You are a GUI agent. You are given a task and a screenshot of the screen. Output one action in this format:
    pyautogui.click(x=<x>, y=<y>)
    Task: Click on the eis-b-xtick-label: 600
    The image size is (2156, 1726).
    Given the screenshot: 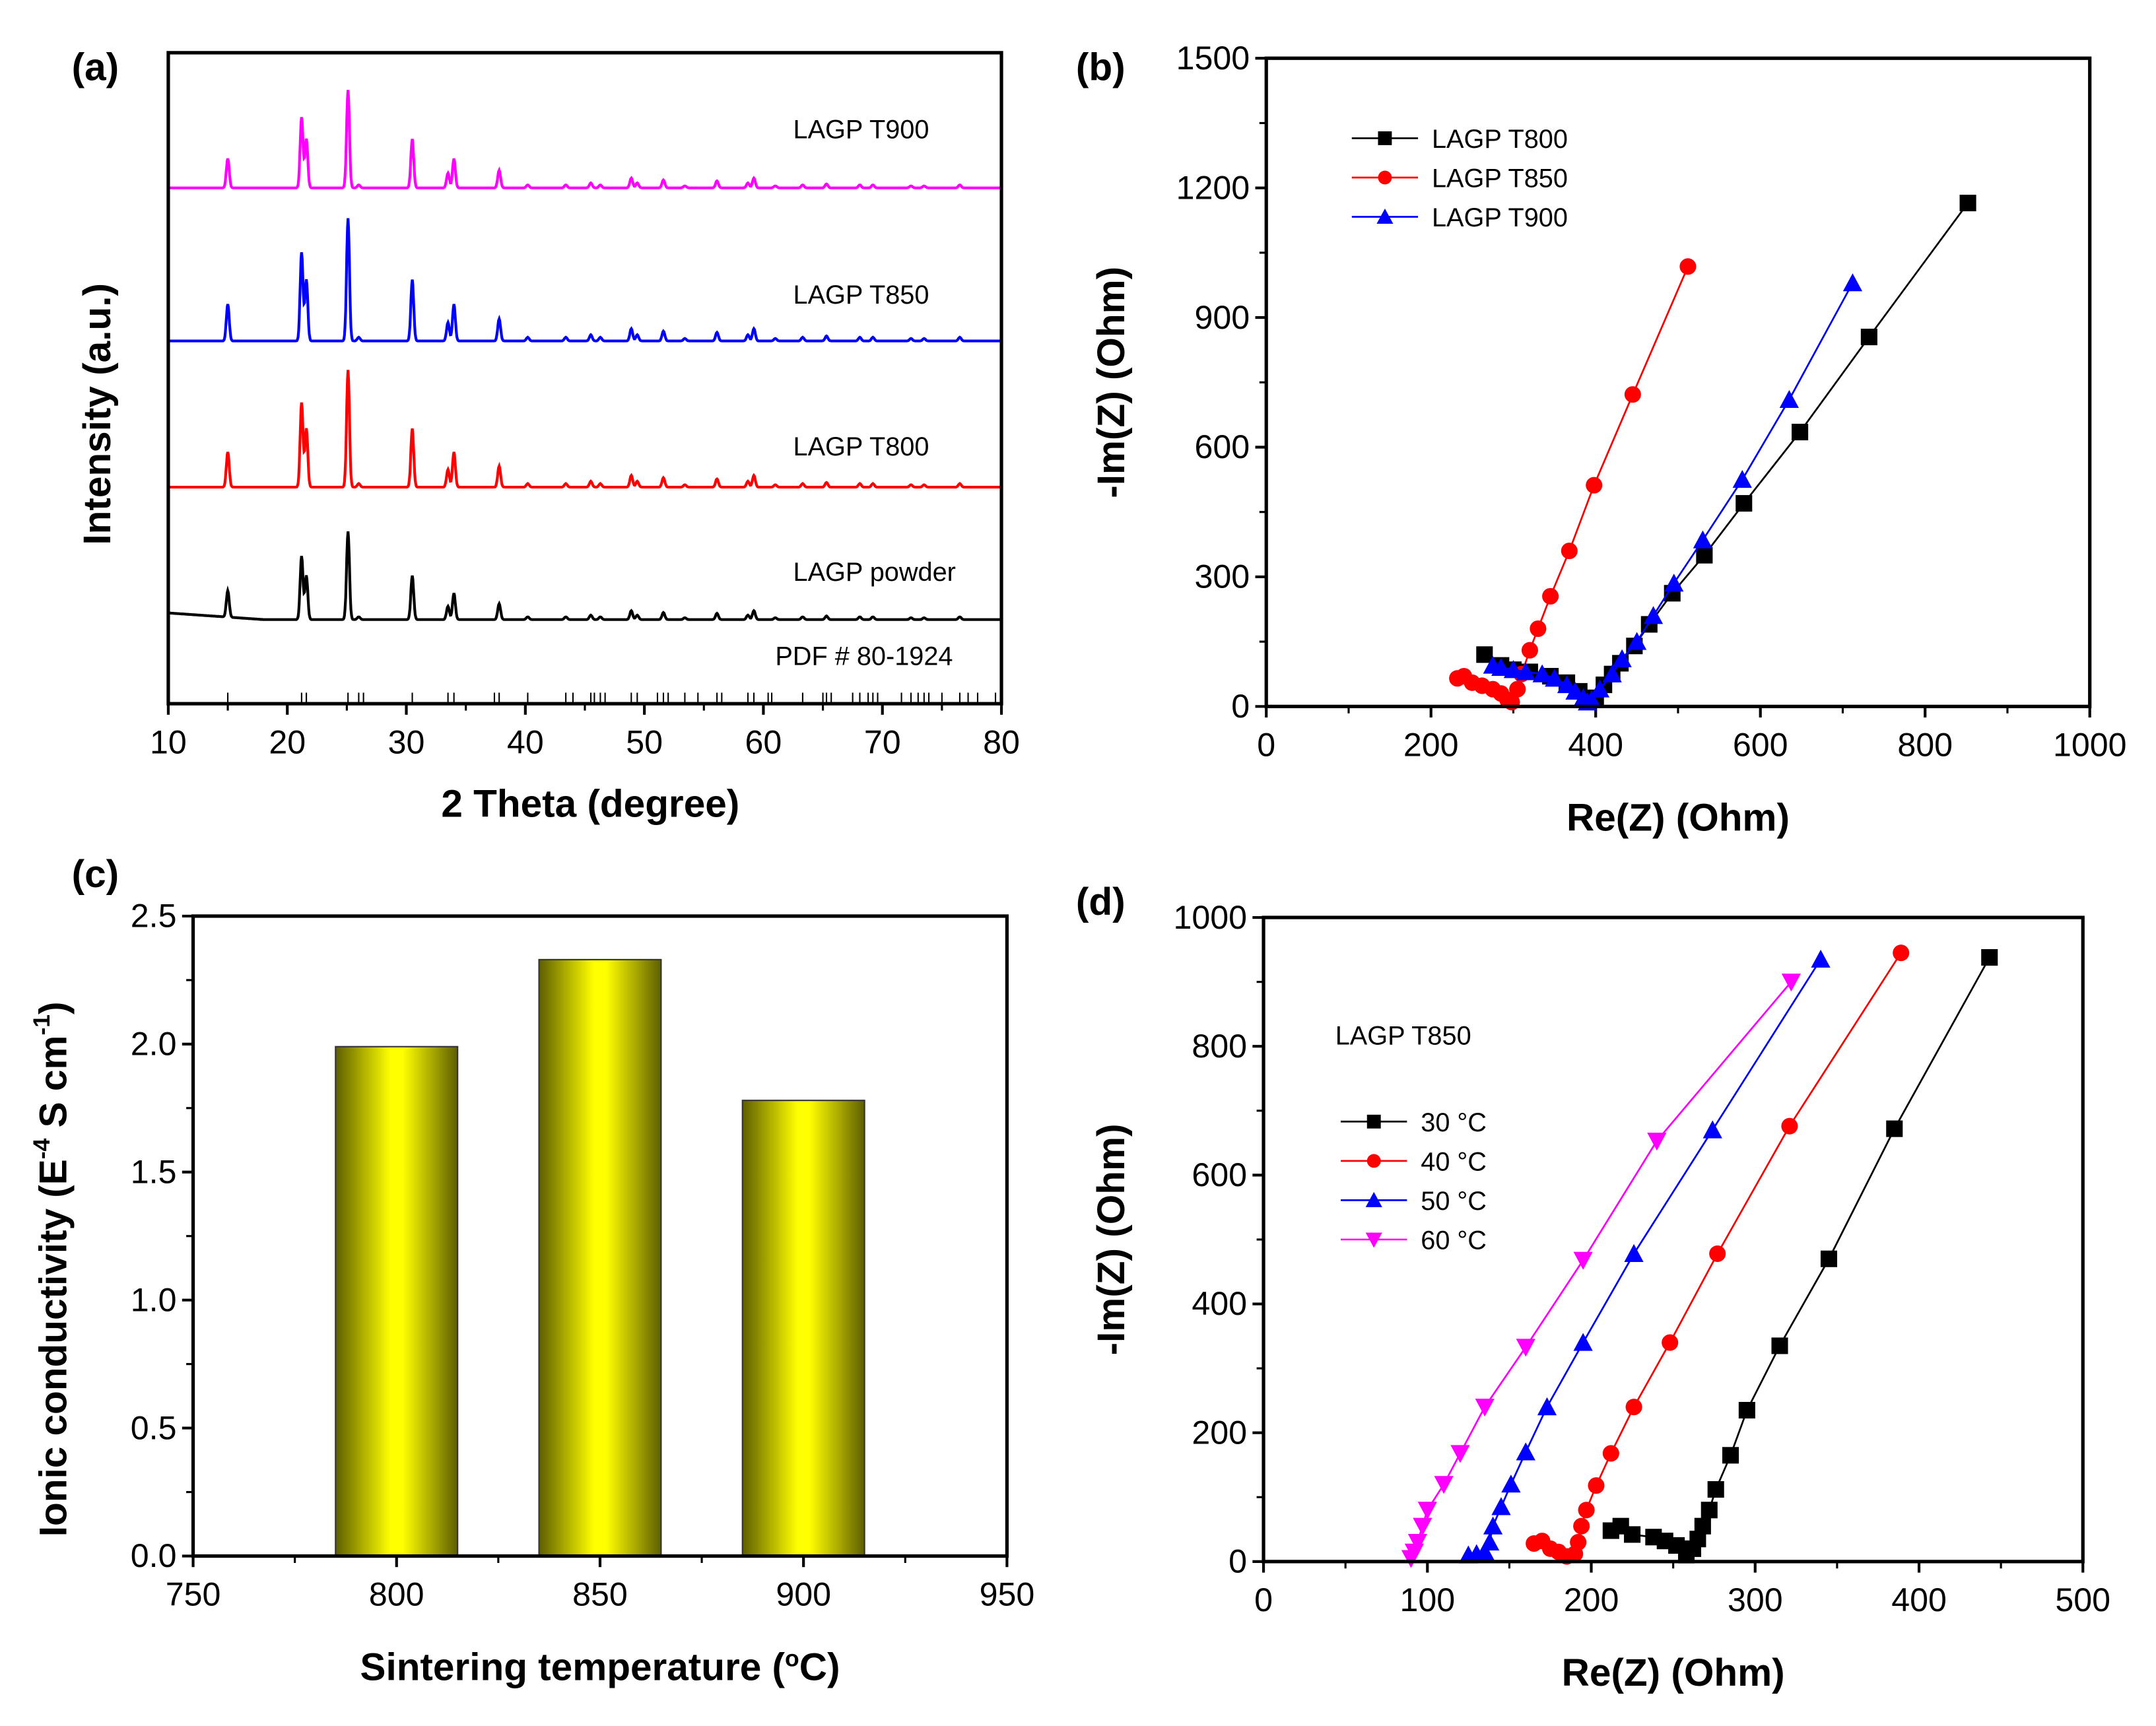 What is the action you would take?
    pyautogui.click(x=1760, y=745)
    